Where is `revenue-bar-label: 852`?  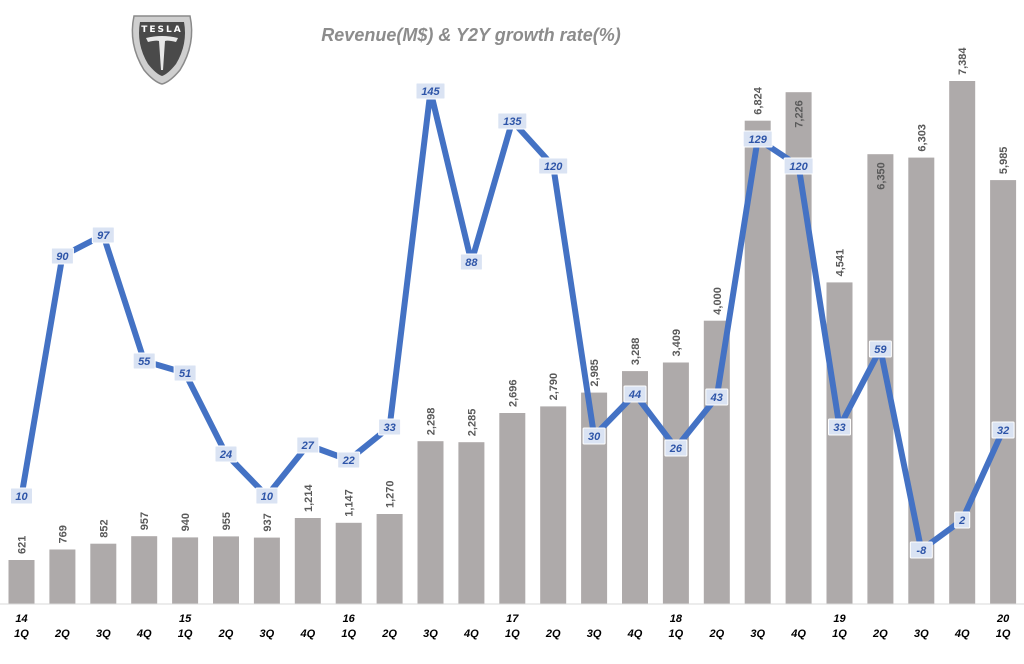 revenue-bar-label: 852 is located at coordinates (104, 528).